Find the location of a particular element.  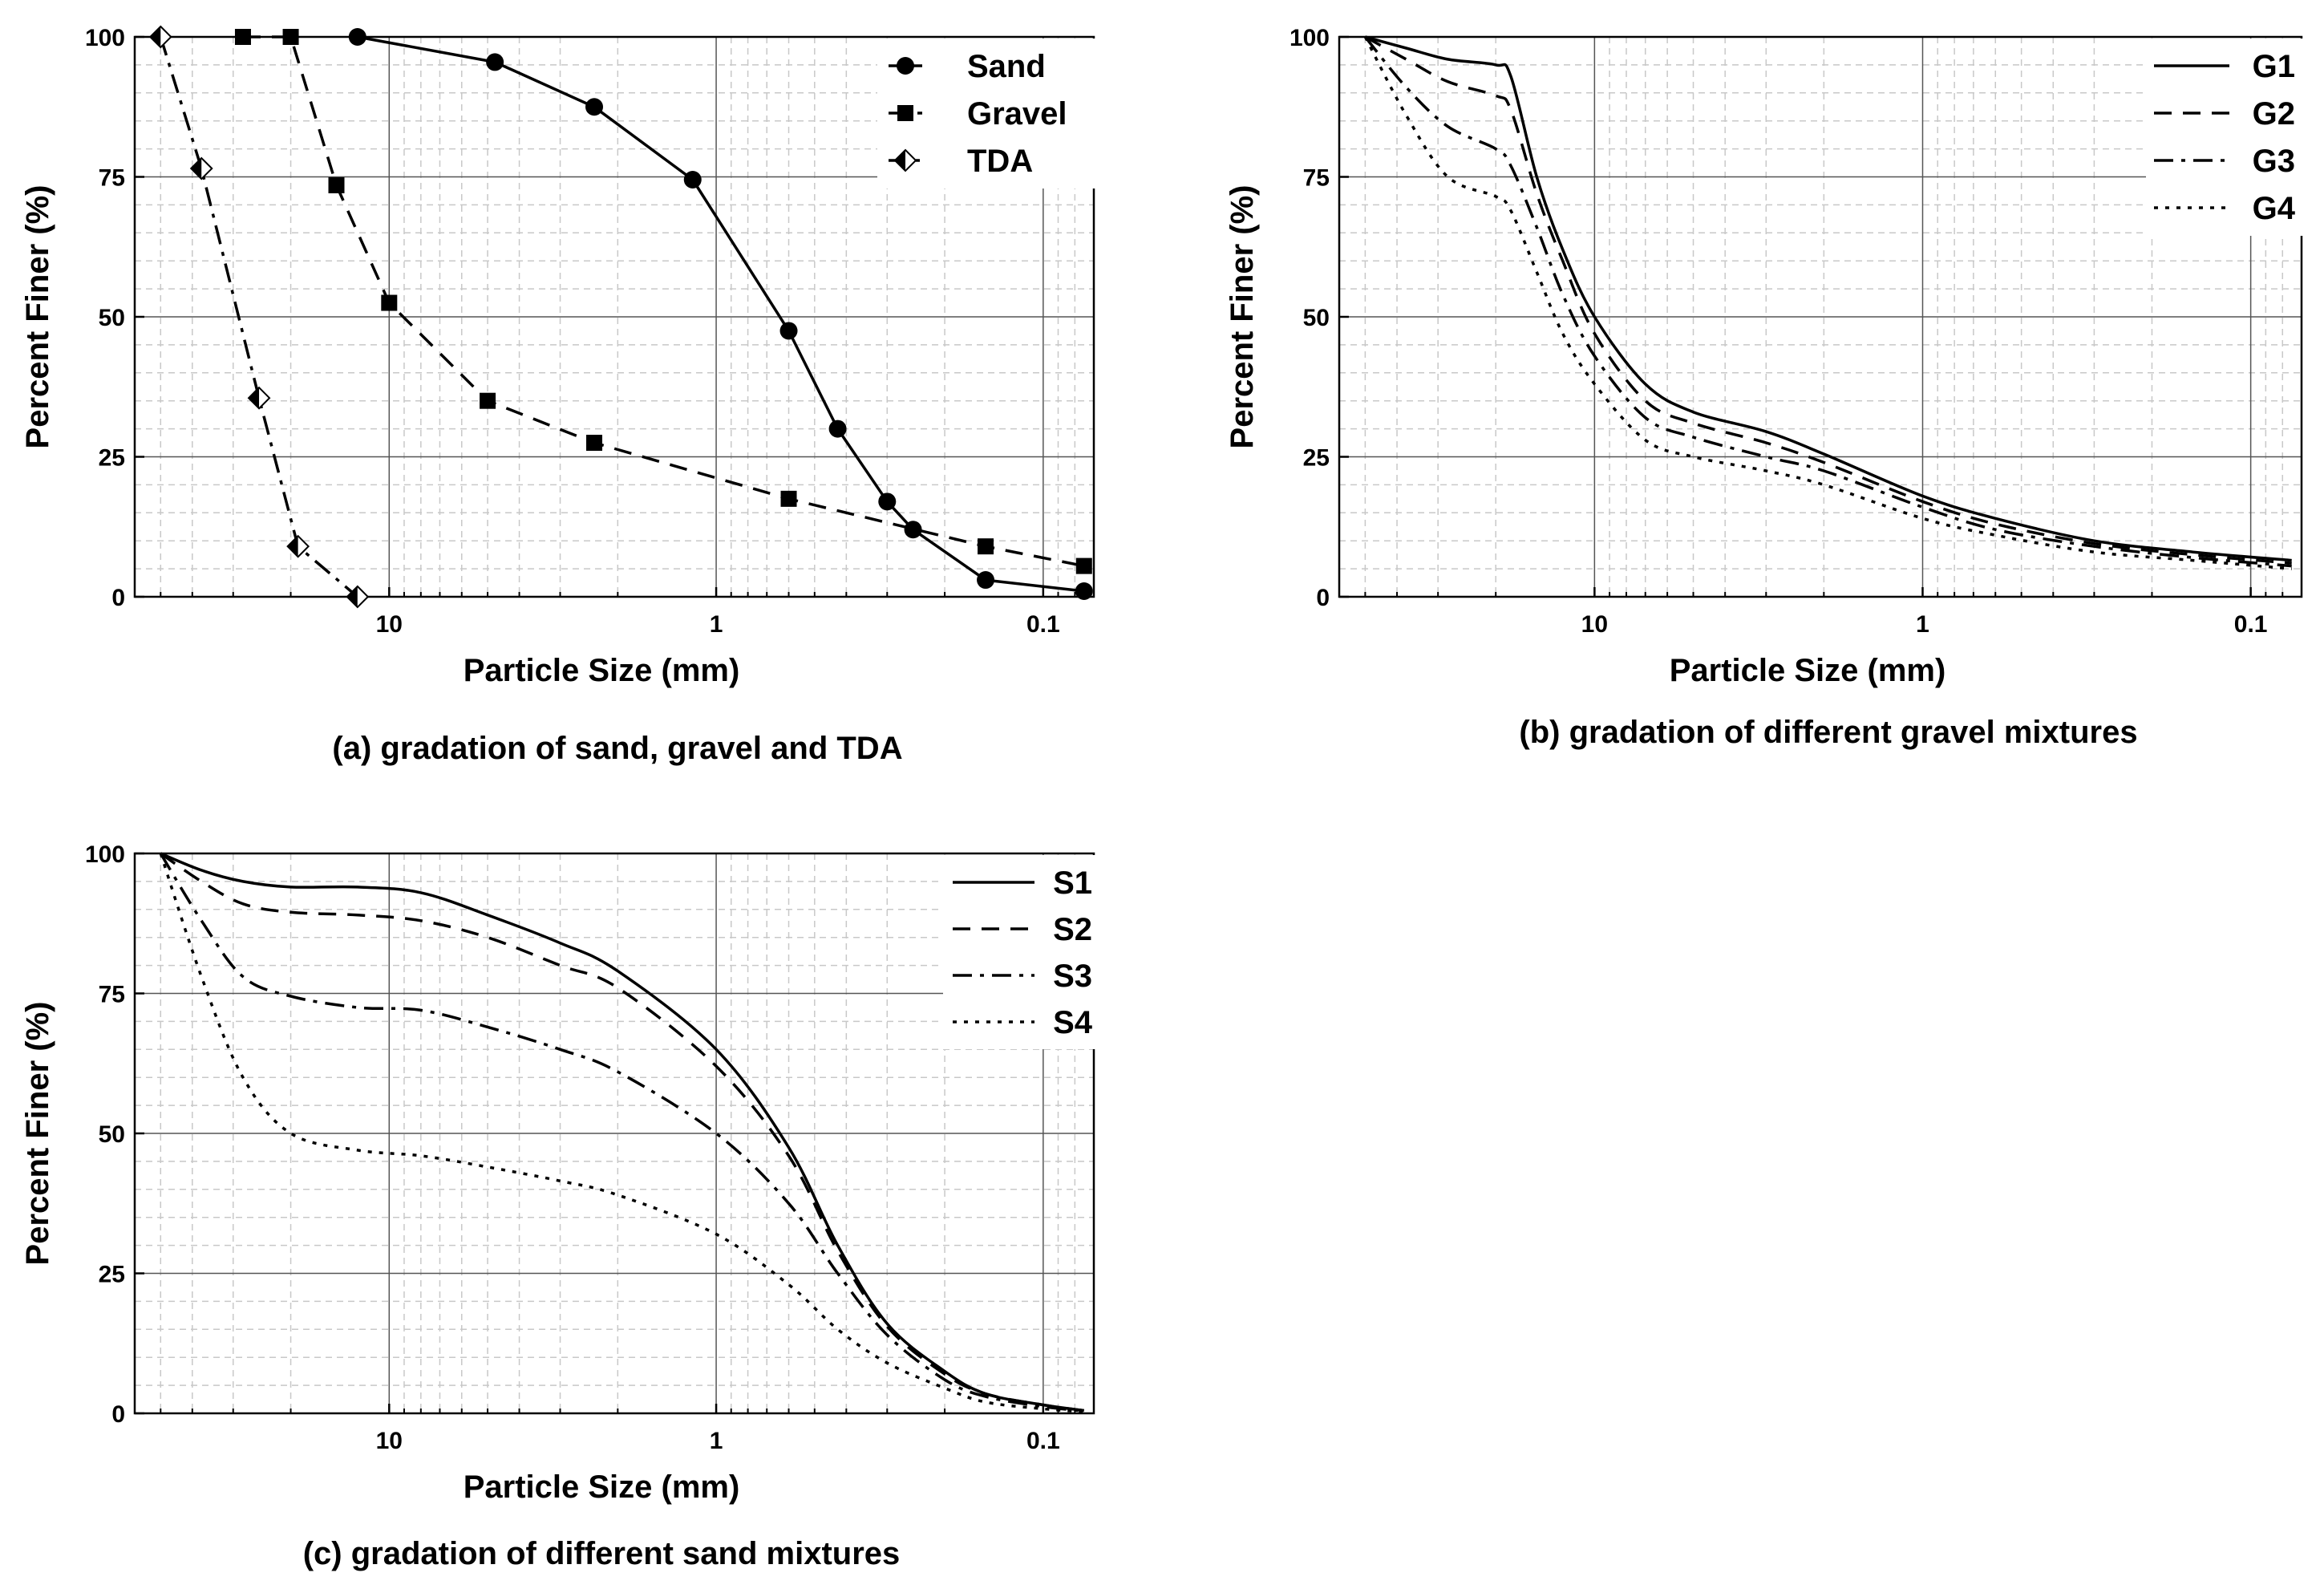

legend: Sand Gravel TDA is located at coordinates (992, 113).